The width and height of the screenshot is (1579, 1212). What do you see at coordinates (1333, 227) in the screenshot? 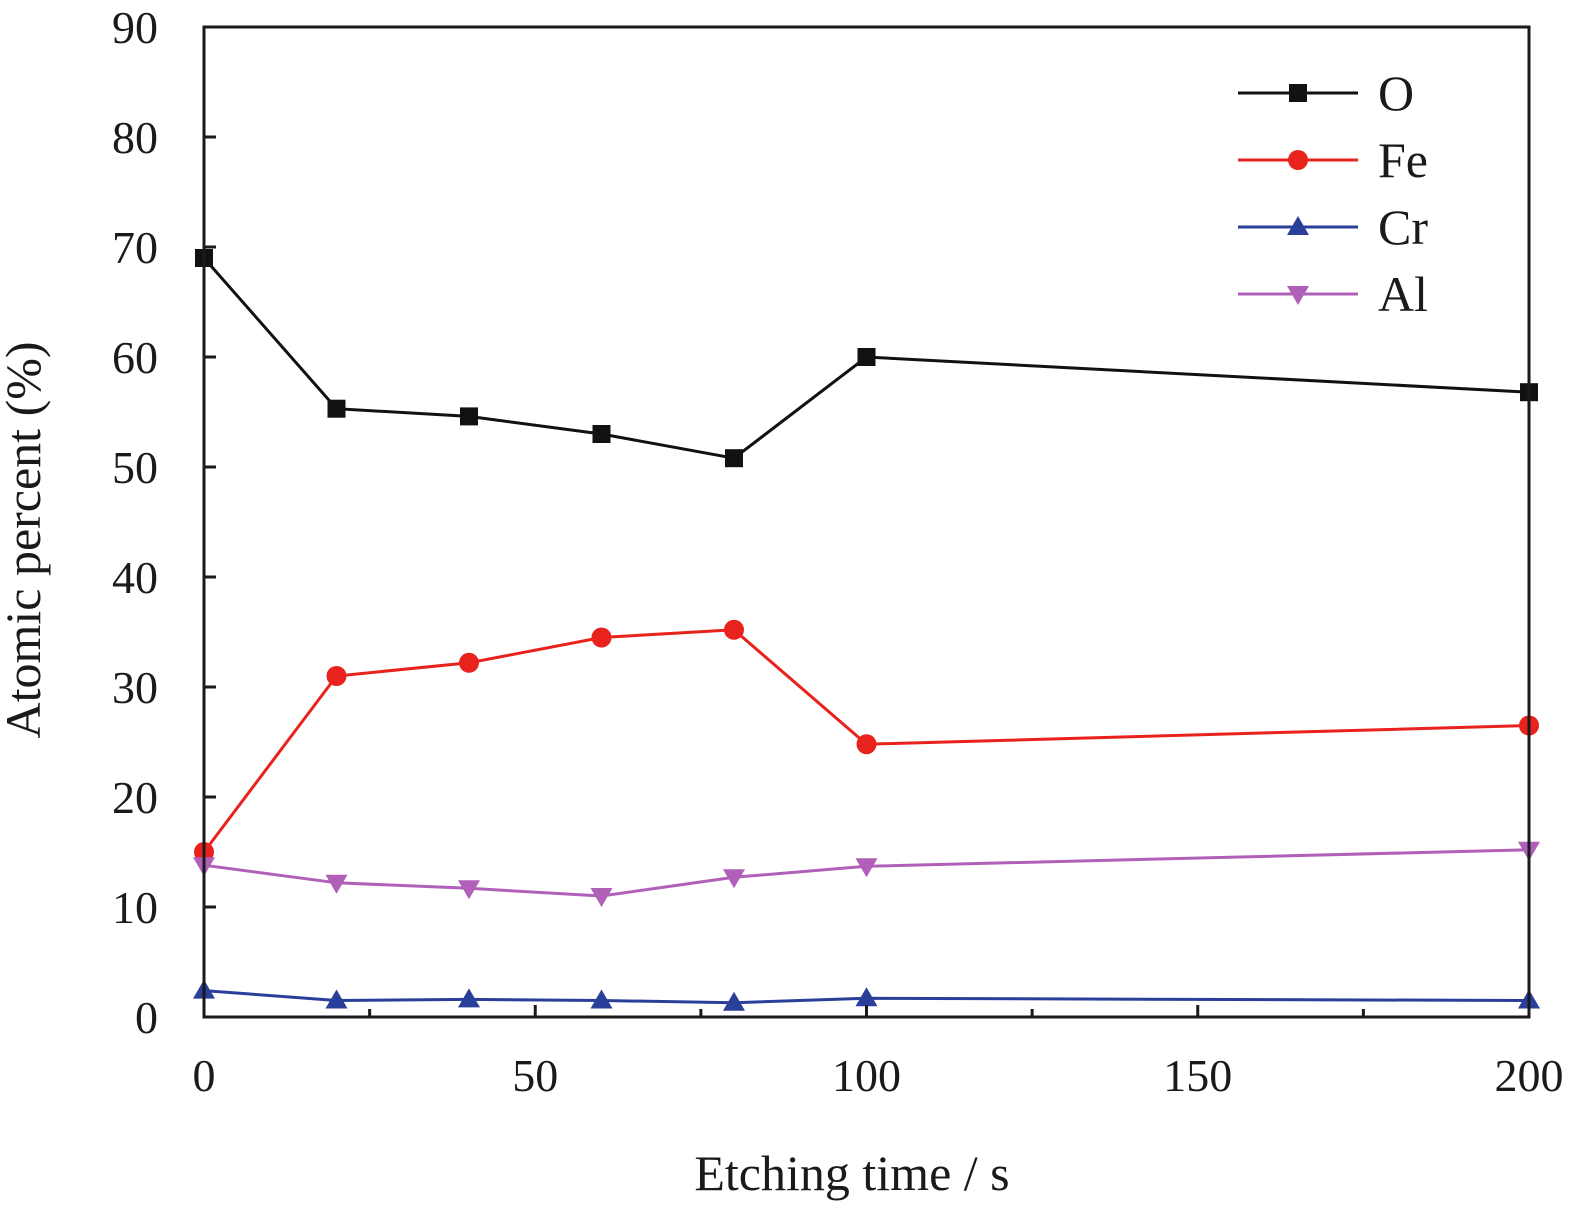
I see `legend-item-cr: Cr` at bounding box center [1333, 227].